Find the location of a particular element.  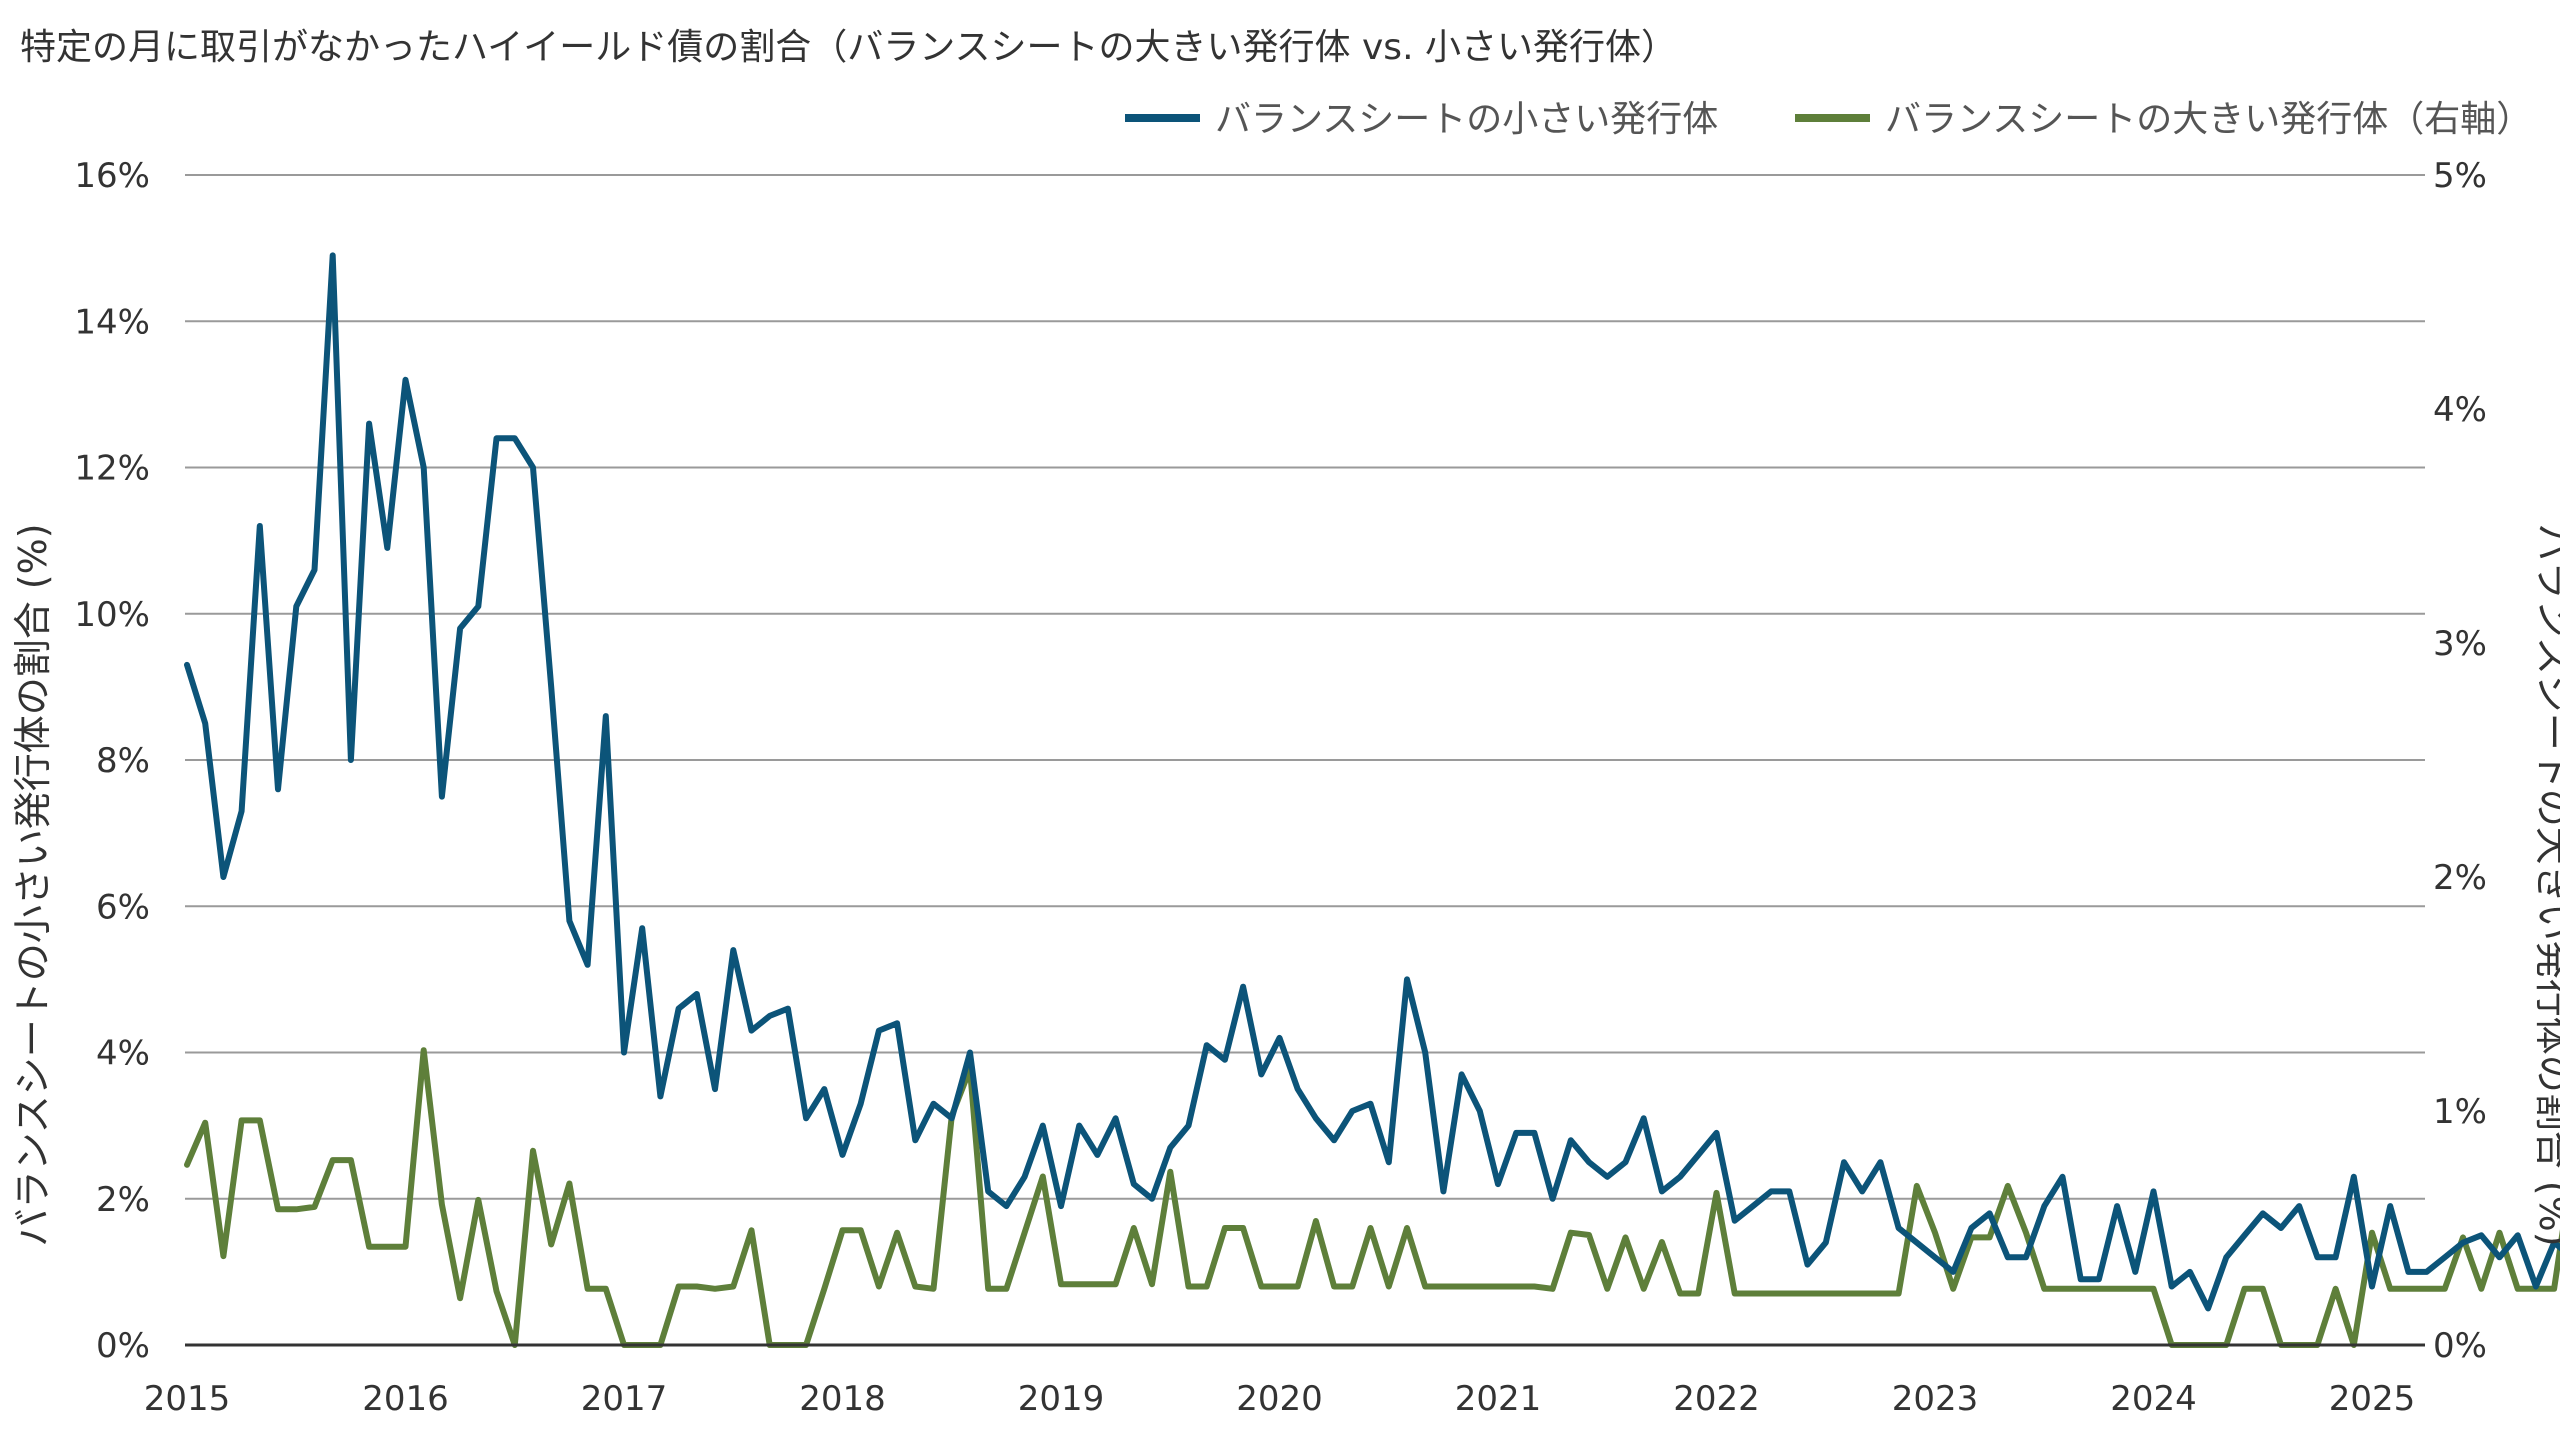

x-tick-label: 2024 is located at coordinates (2153, 1399).